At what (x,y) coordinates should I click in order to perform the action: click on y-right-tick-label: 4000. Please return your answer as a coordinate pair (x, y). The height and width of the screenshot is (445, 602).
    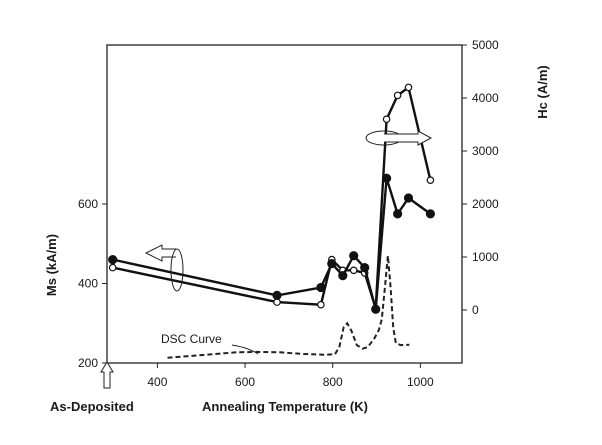
    Looking at the image, I should click on (485, 98).